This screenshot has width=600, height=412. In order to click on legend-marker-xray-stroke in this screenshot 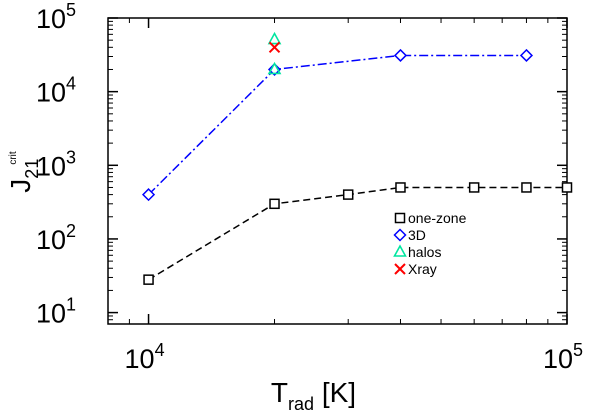, I will do `click(400, 269)`.